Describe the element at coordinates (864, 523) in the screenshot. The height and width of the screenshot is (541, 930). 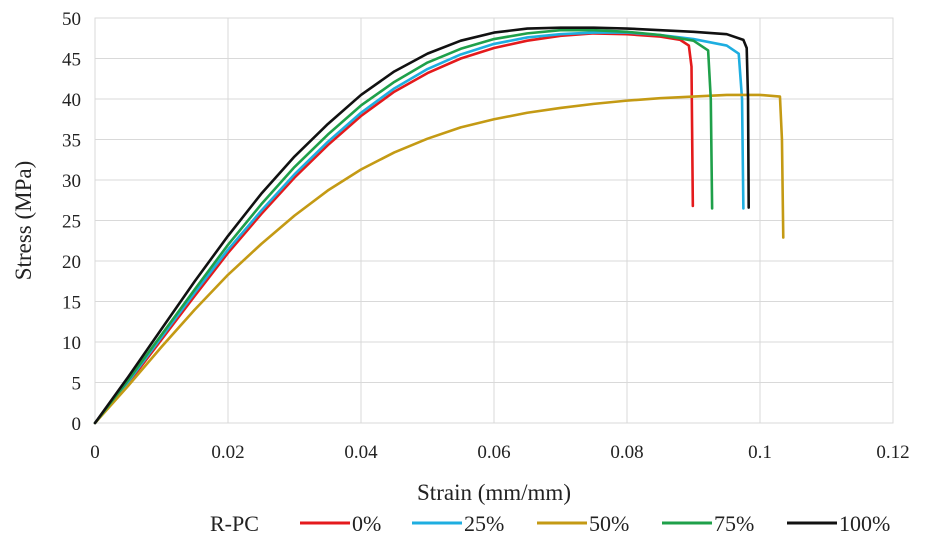
I see `legend-label-100pct: 100%` at that location.